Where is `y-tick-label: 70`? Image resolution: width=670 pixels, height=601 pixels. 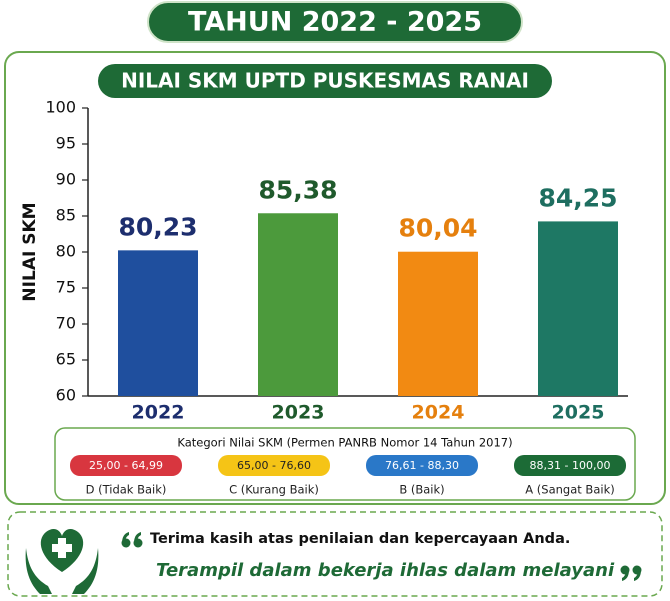 y-tick-label: 70 is located at coordinates (66, 323).